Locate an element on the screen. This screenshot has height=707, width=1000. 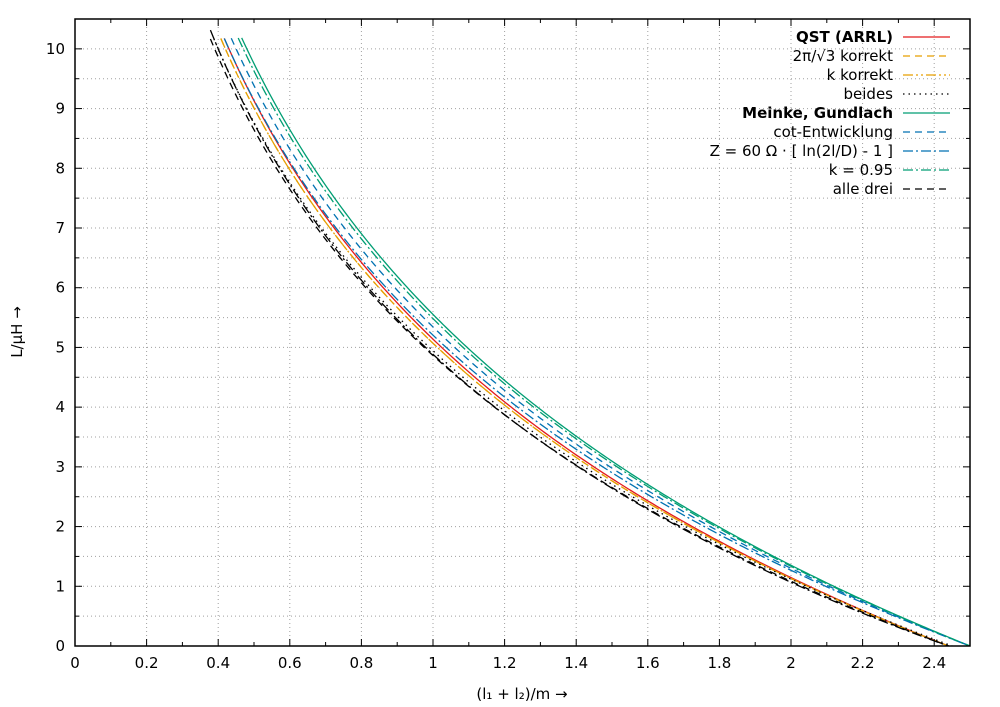
legend-label: k = 0.95 is located at coordinates (861, 170).